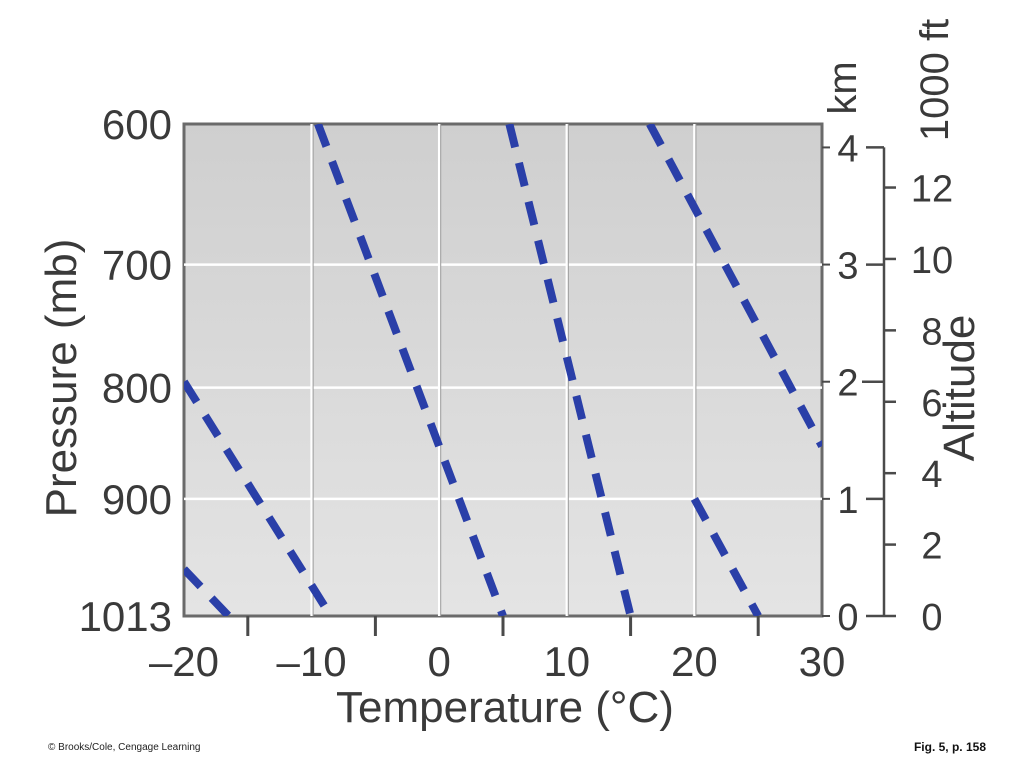 This screenshot has height=768, width=1024. Describe the element at coordinates (847, 618) in the screenshot. I see `km-tick-label: 0` at that location.